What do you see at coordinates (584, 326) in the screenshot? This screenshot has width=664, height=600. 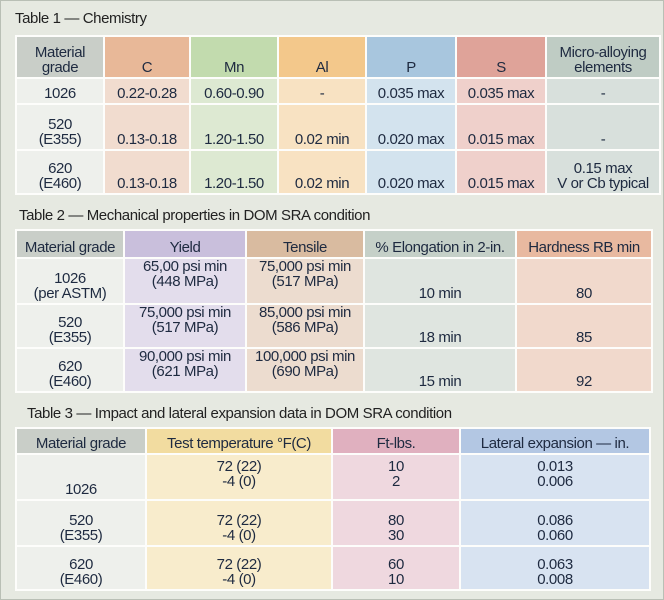 I see `cell: 85` at bounding box center [584, 326].